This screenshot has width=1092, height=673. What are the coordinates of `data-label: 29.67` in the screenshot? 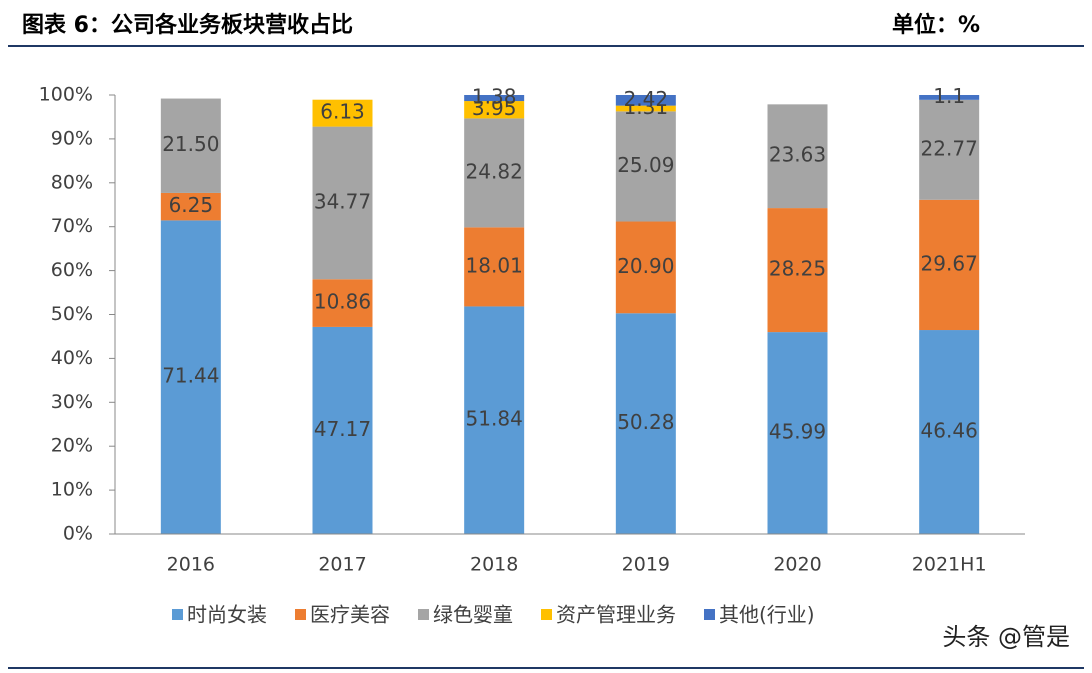 It's located at (949, 263).